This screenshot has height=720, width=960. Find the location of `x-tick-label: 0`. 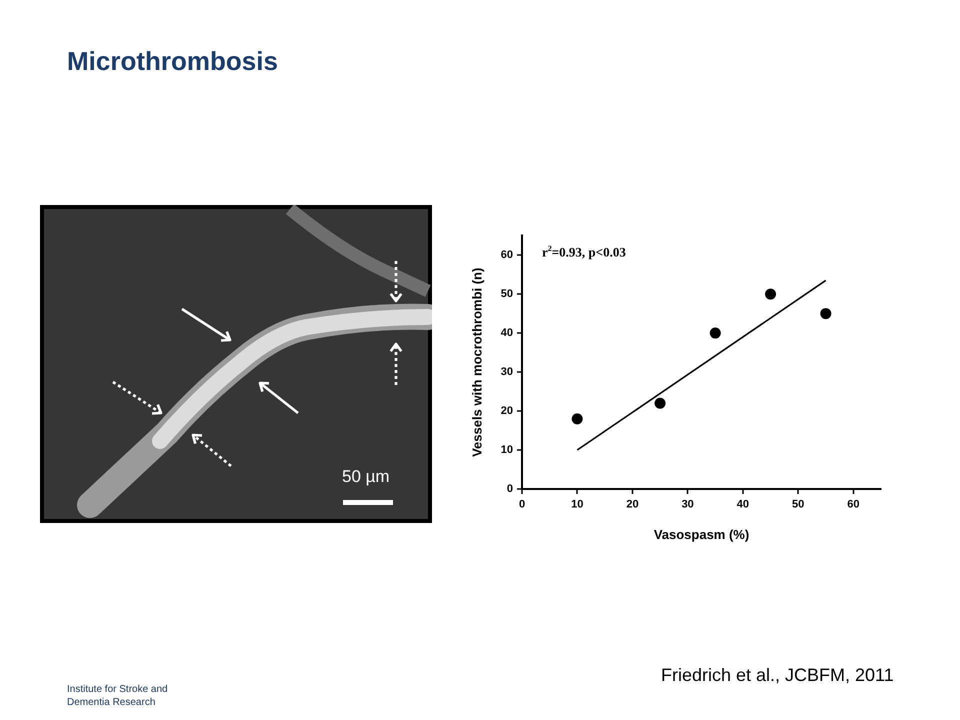

x-tick-label: 0 is located at coordinates (522, 504).